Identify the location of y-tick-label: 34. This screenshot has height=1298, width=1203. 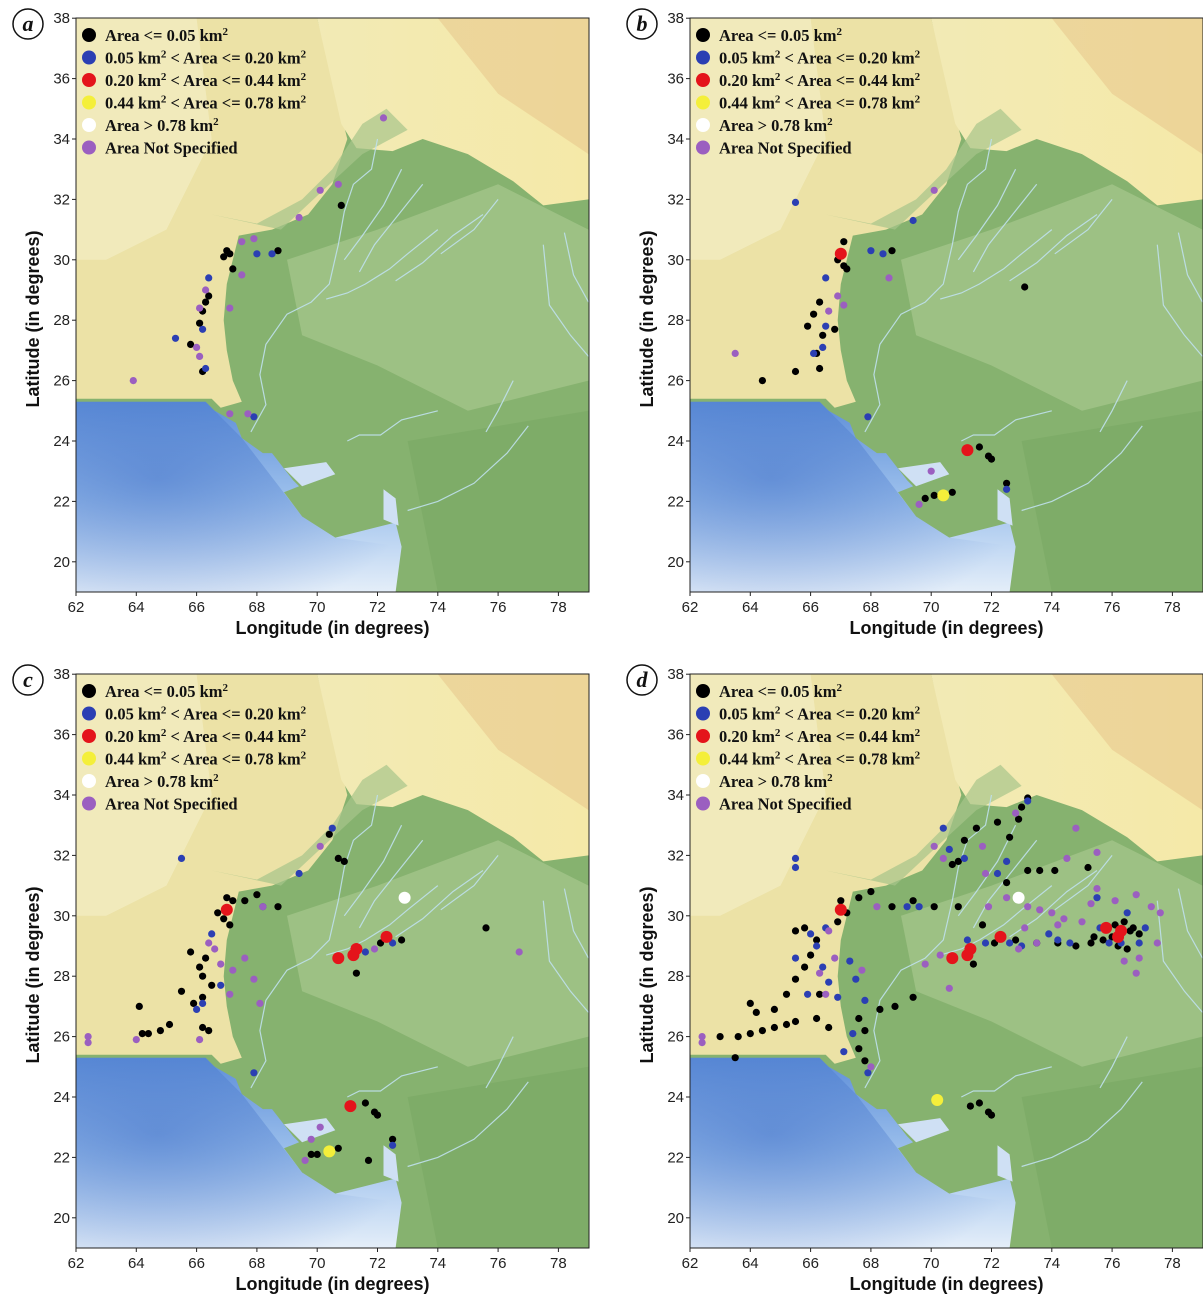
(61, 795).